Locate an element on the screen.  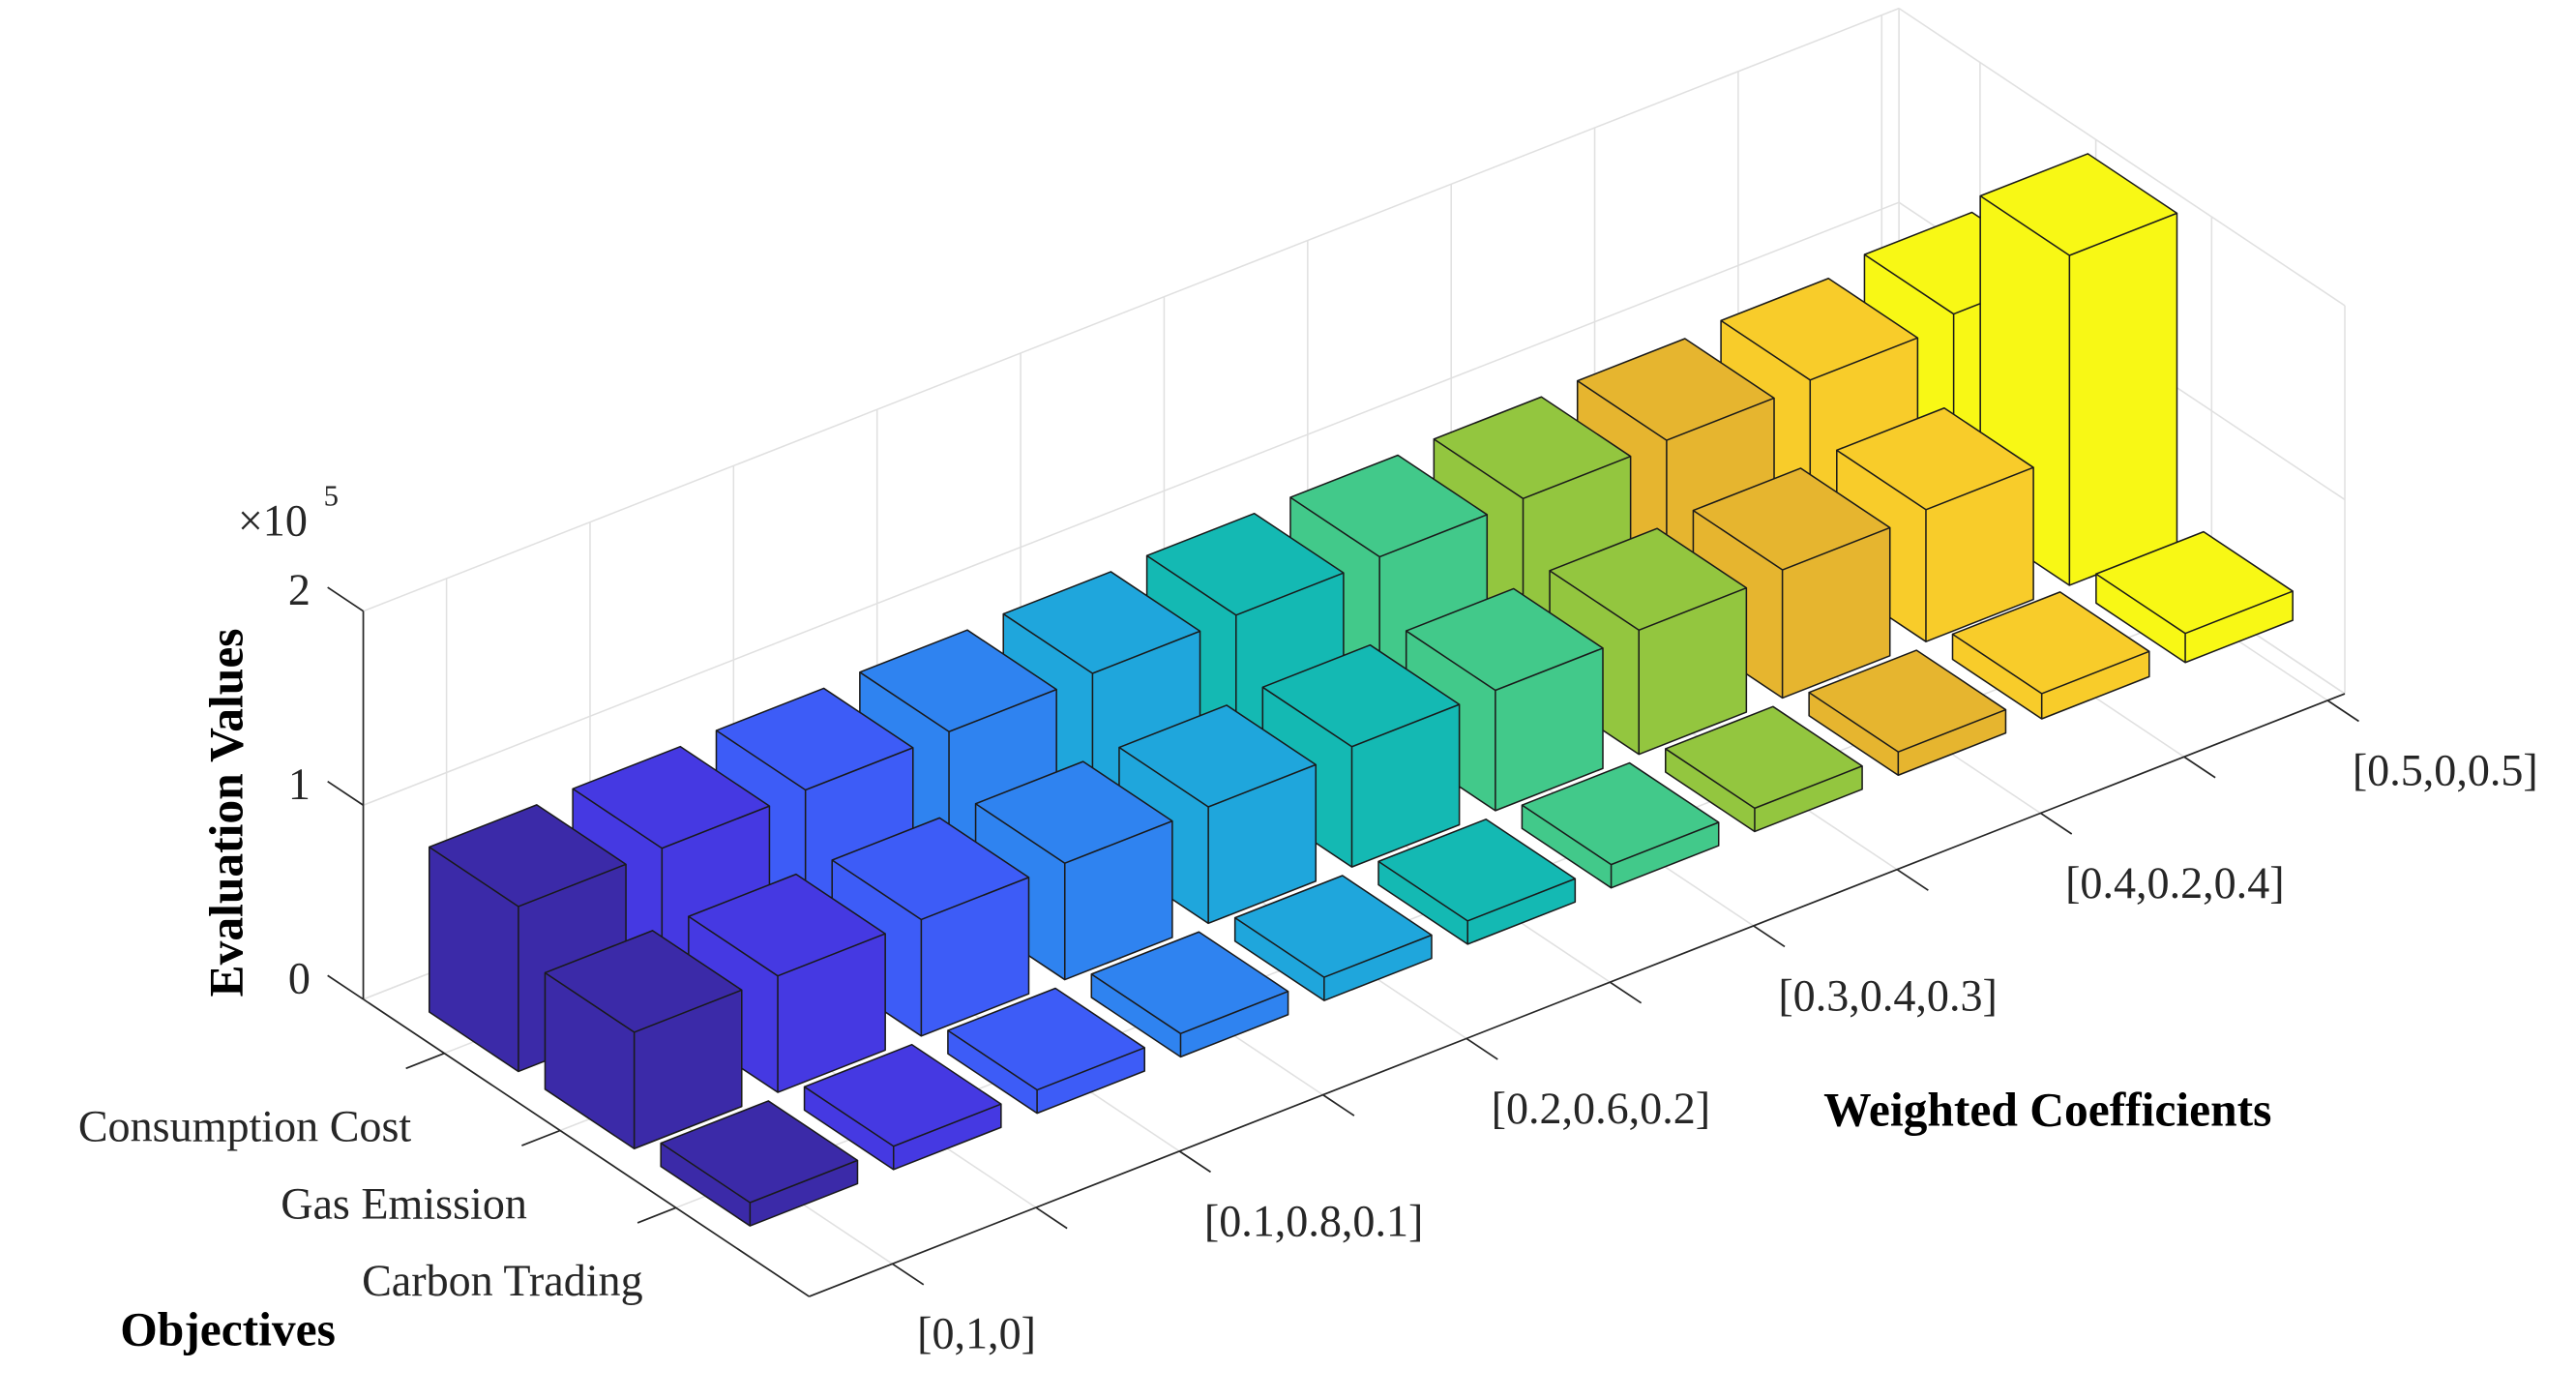
y-tick-label: Carbon Trading is located at coordinates (502, 1280).